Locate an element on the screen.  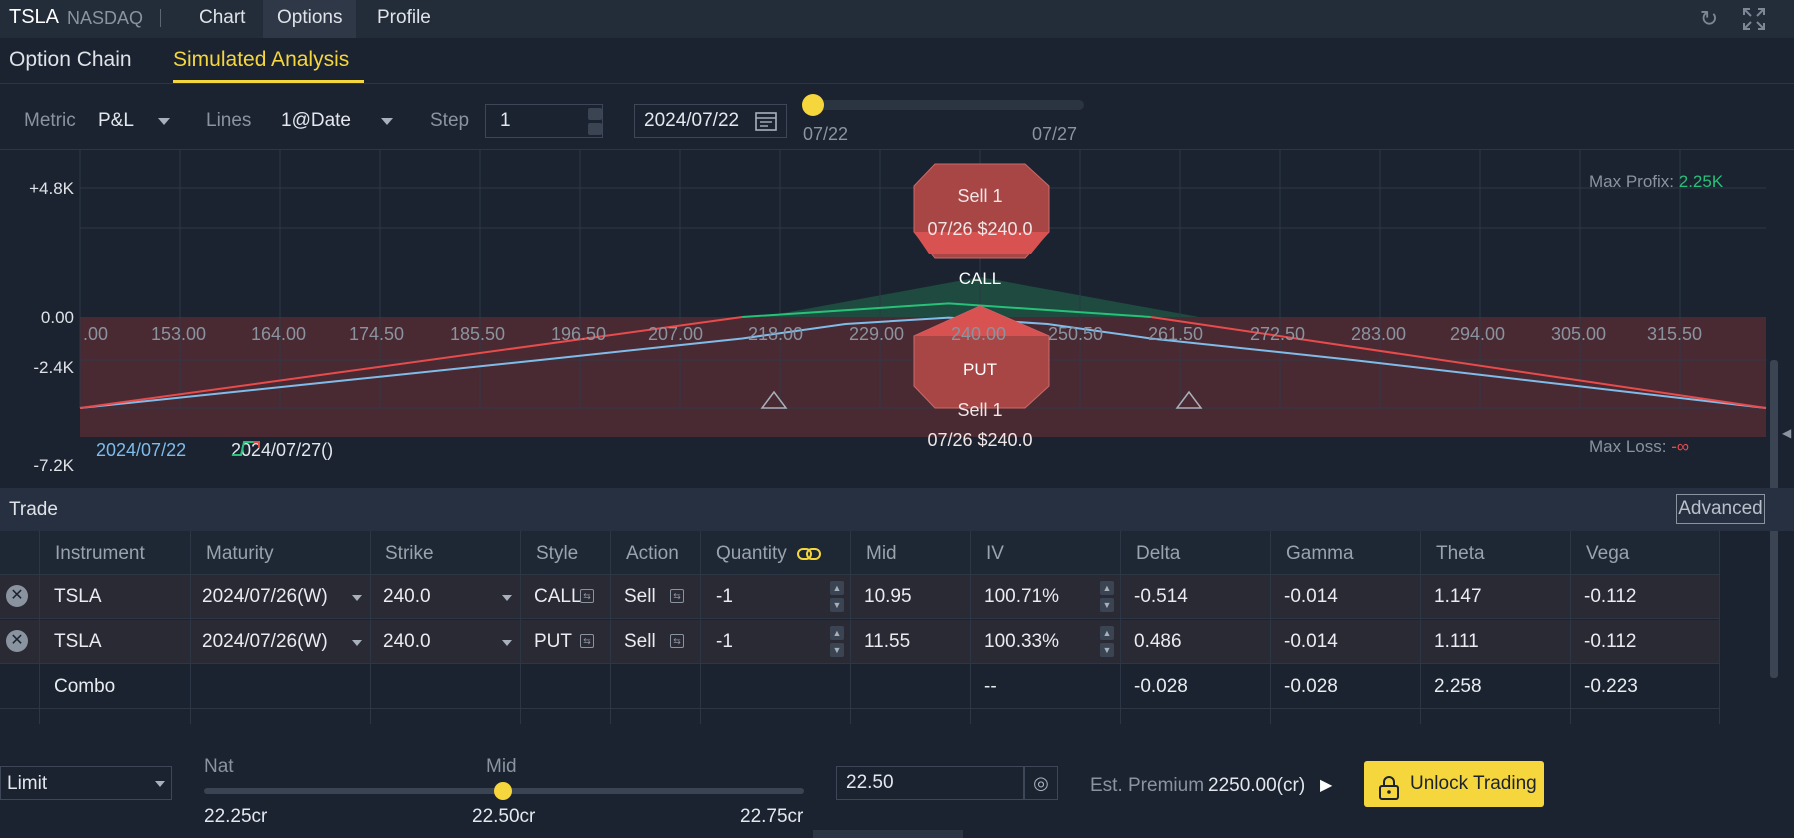
advanced-button: Advanced is located at coordinates (1720, 509).